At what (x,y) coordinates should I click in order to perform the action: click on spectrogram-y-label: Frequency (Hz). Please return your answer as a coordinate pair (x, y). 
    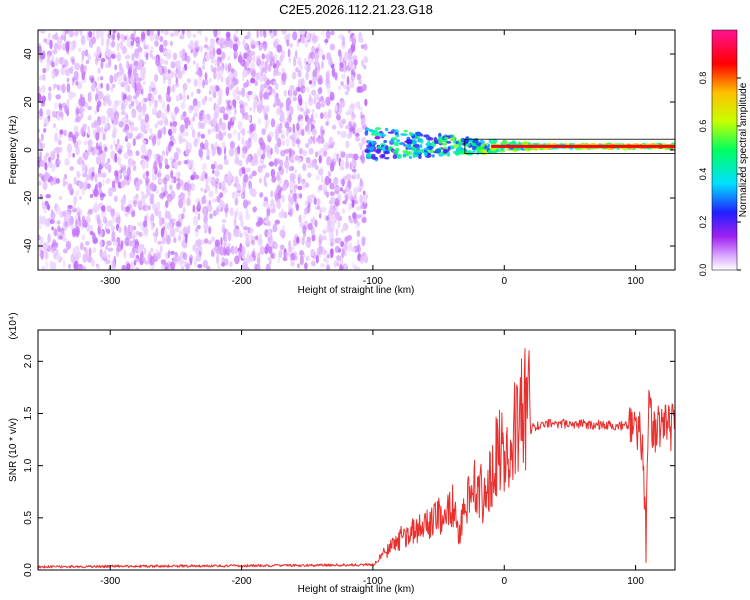
    Looking at the image, I should click on (13, 150).